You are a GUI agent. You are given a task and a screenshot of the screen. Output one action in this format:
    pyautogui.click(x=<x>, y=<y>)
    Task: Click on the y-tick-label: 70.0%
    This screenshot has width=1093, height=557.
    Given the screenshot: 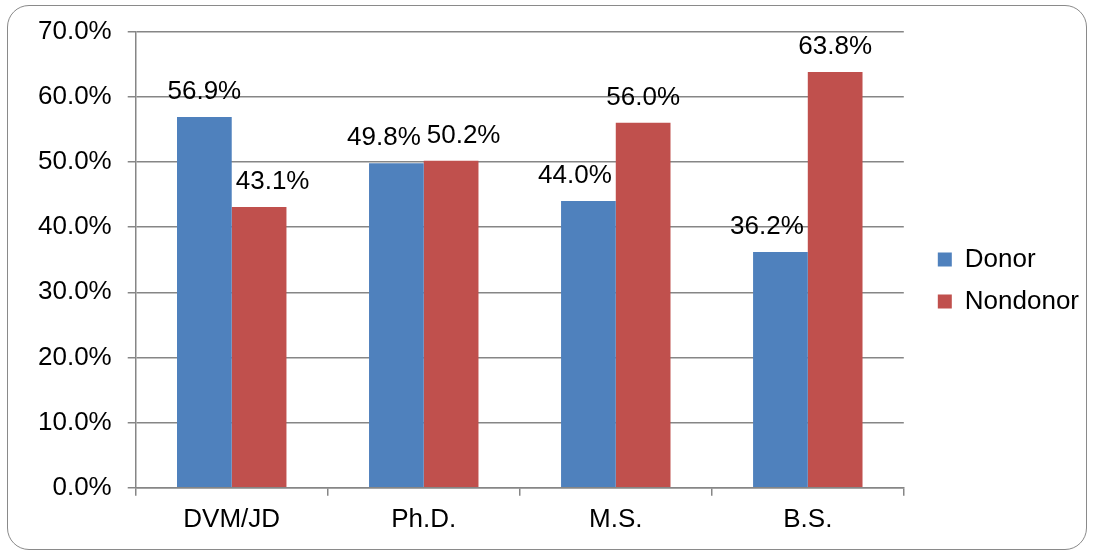 What is the action you would take?
    pyautogui.click(x=74, y=29)
    